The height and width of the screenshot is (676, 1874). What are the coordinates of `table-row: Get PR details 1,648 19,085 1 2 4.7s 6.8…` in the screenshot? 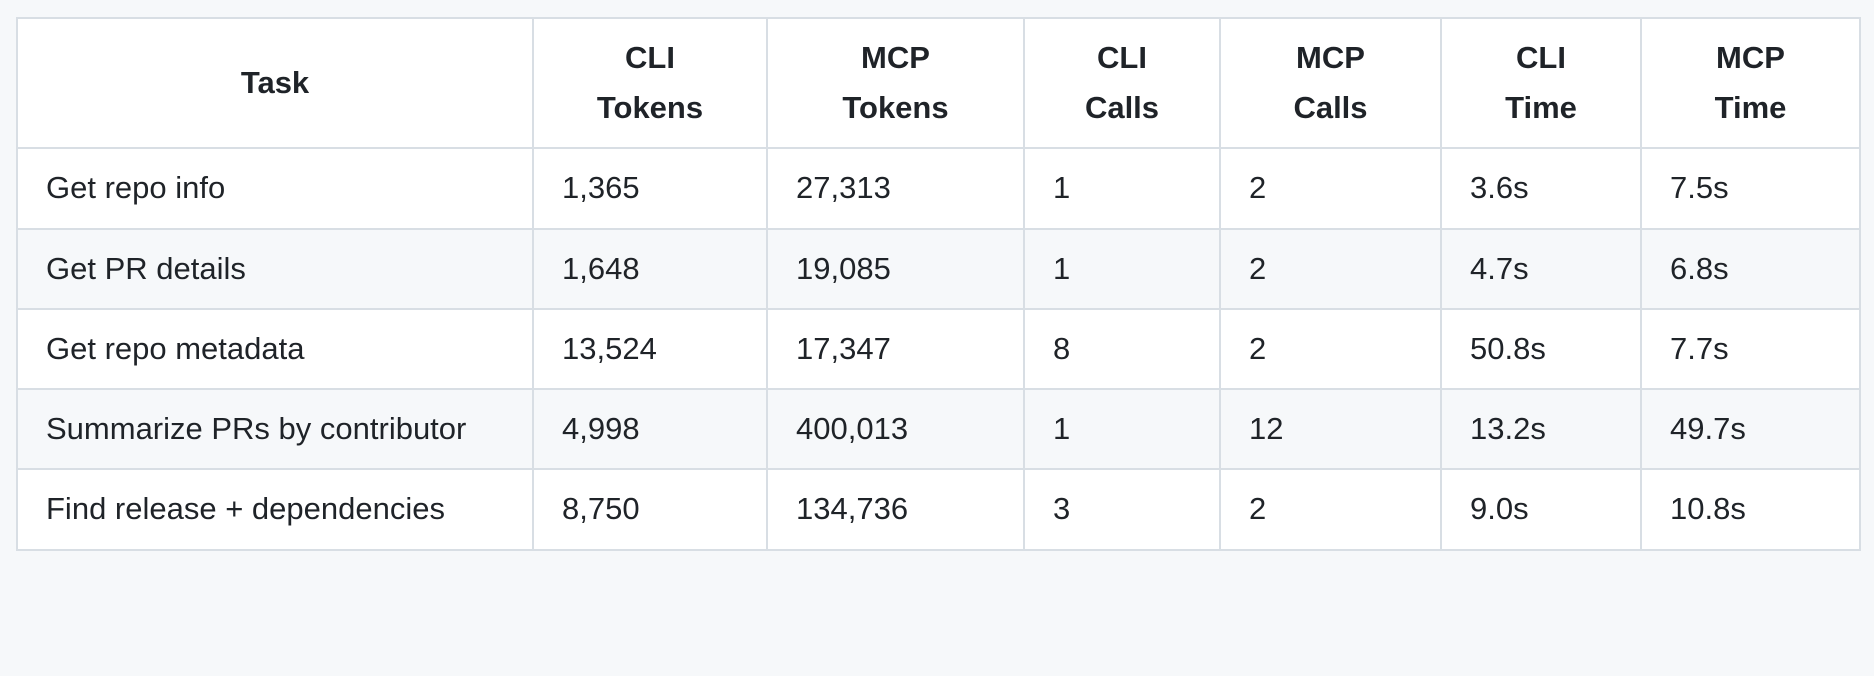 It's located at (938, 268).